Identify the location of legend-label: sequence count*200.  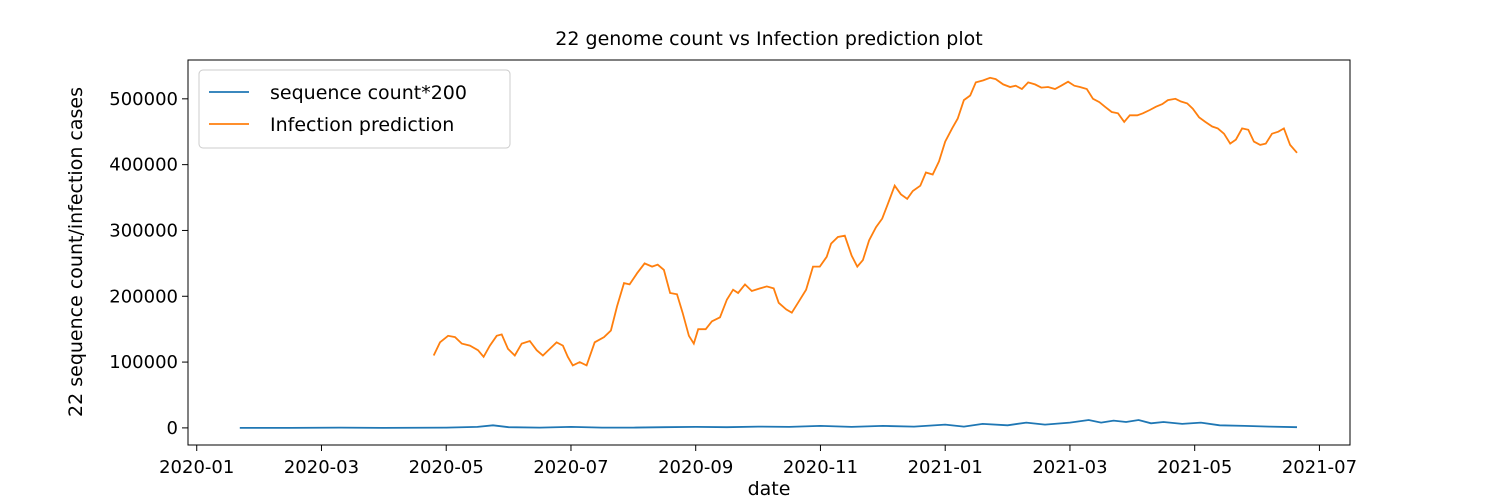
(368, 93).